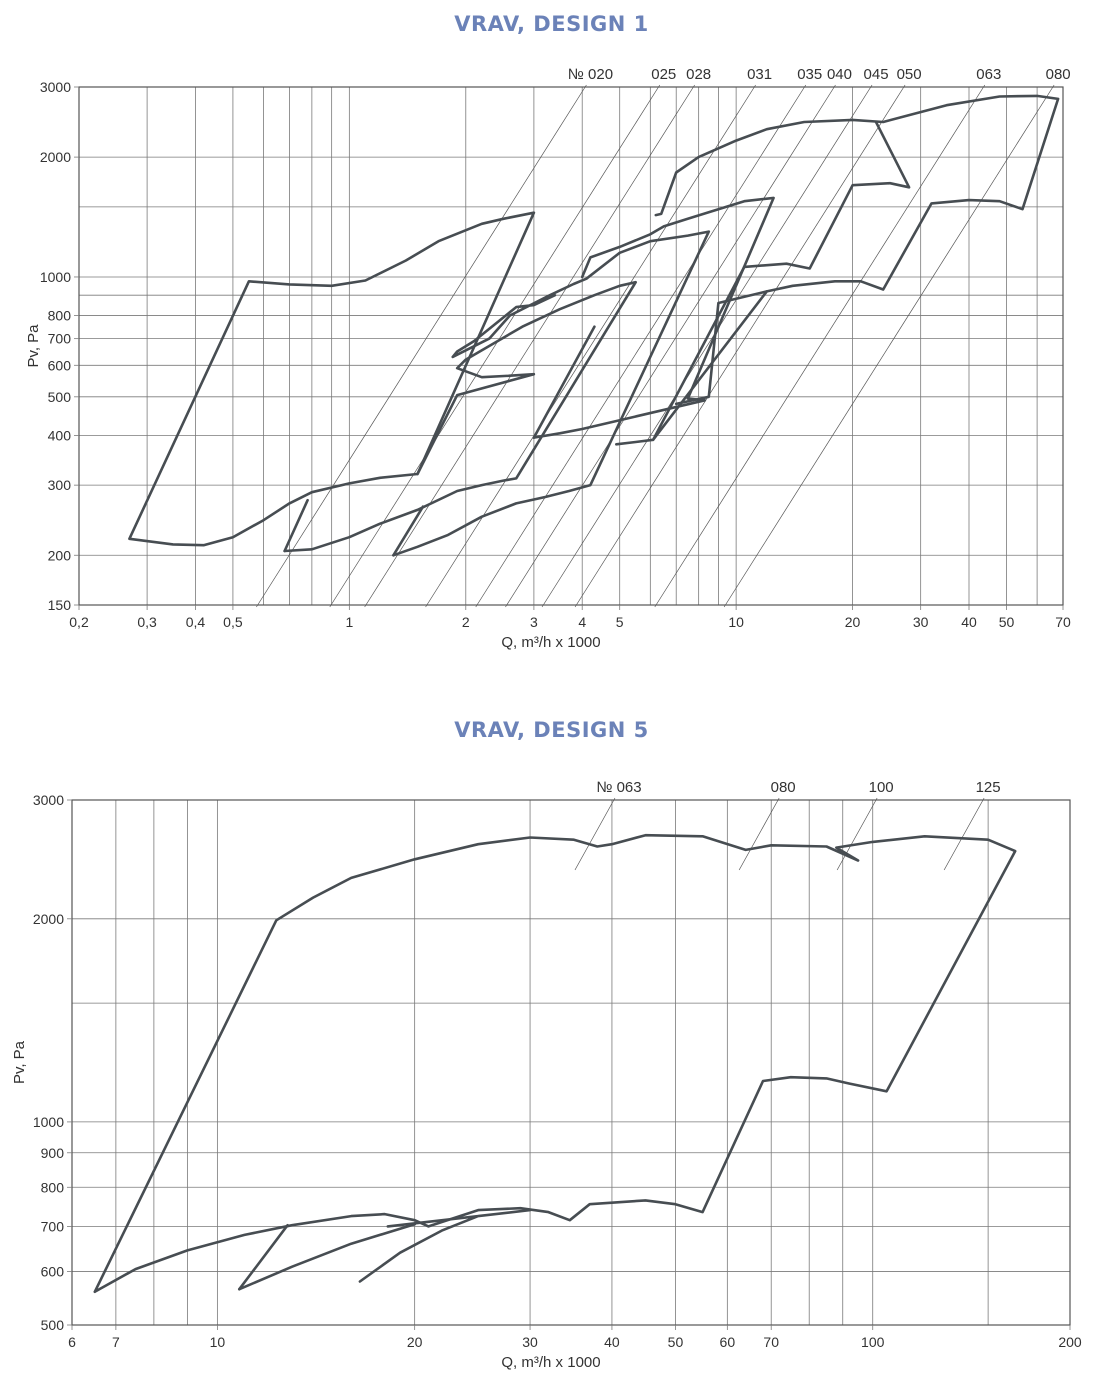  Describe the element at coordinates (988, 787) in the screenshot. I see `series-name-label: 125` at that location.